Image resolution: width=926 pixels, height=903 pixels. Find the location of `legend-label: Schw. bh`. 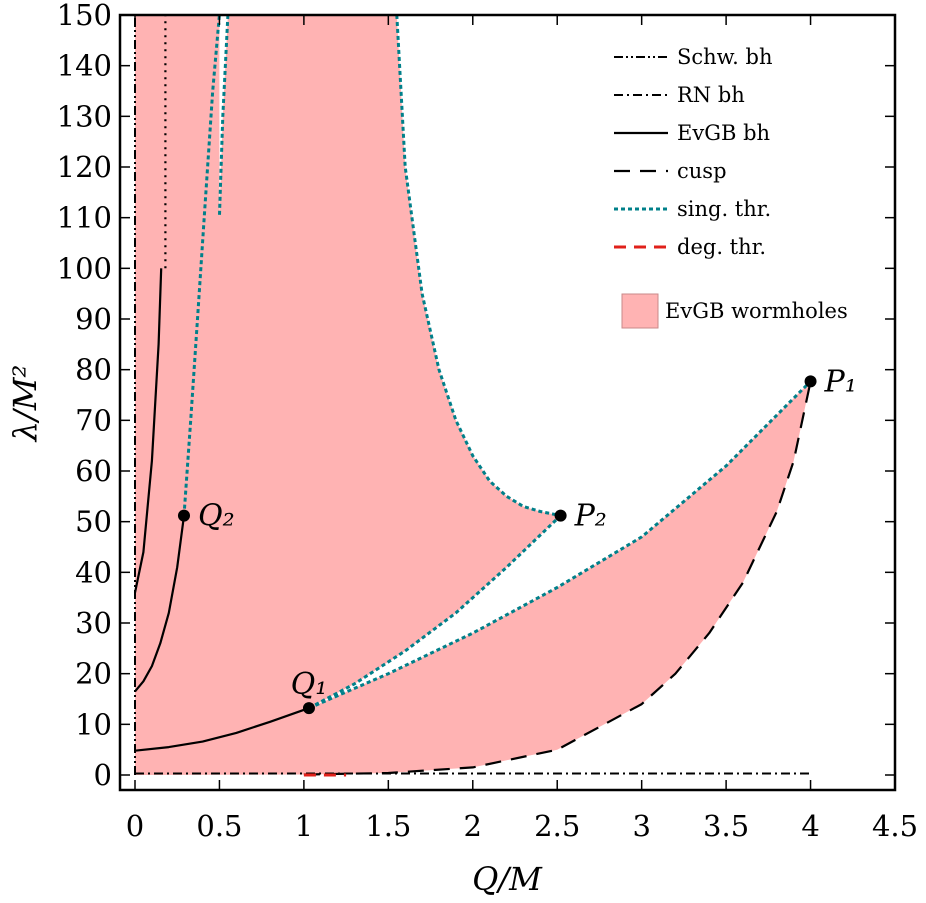

legend-label: Schw. bh is located at coordinates (724, 57).